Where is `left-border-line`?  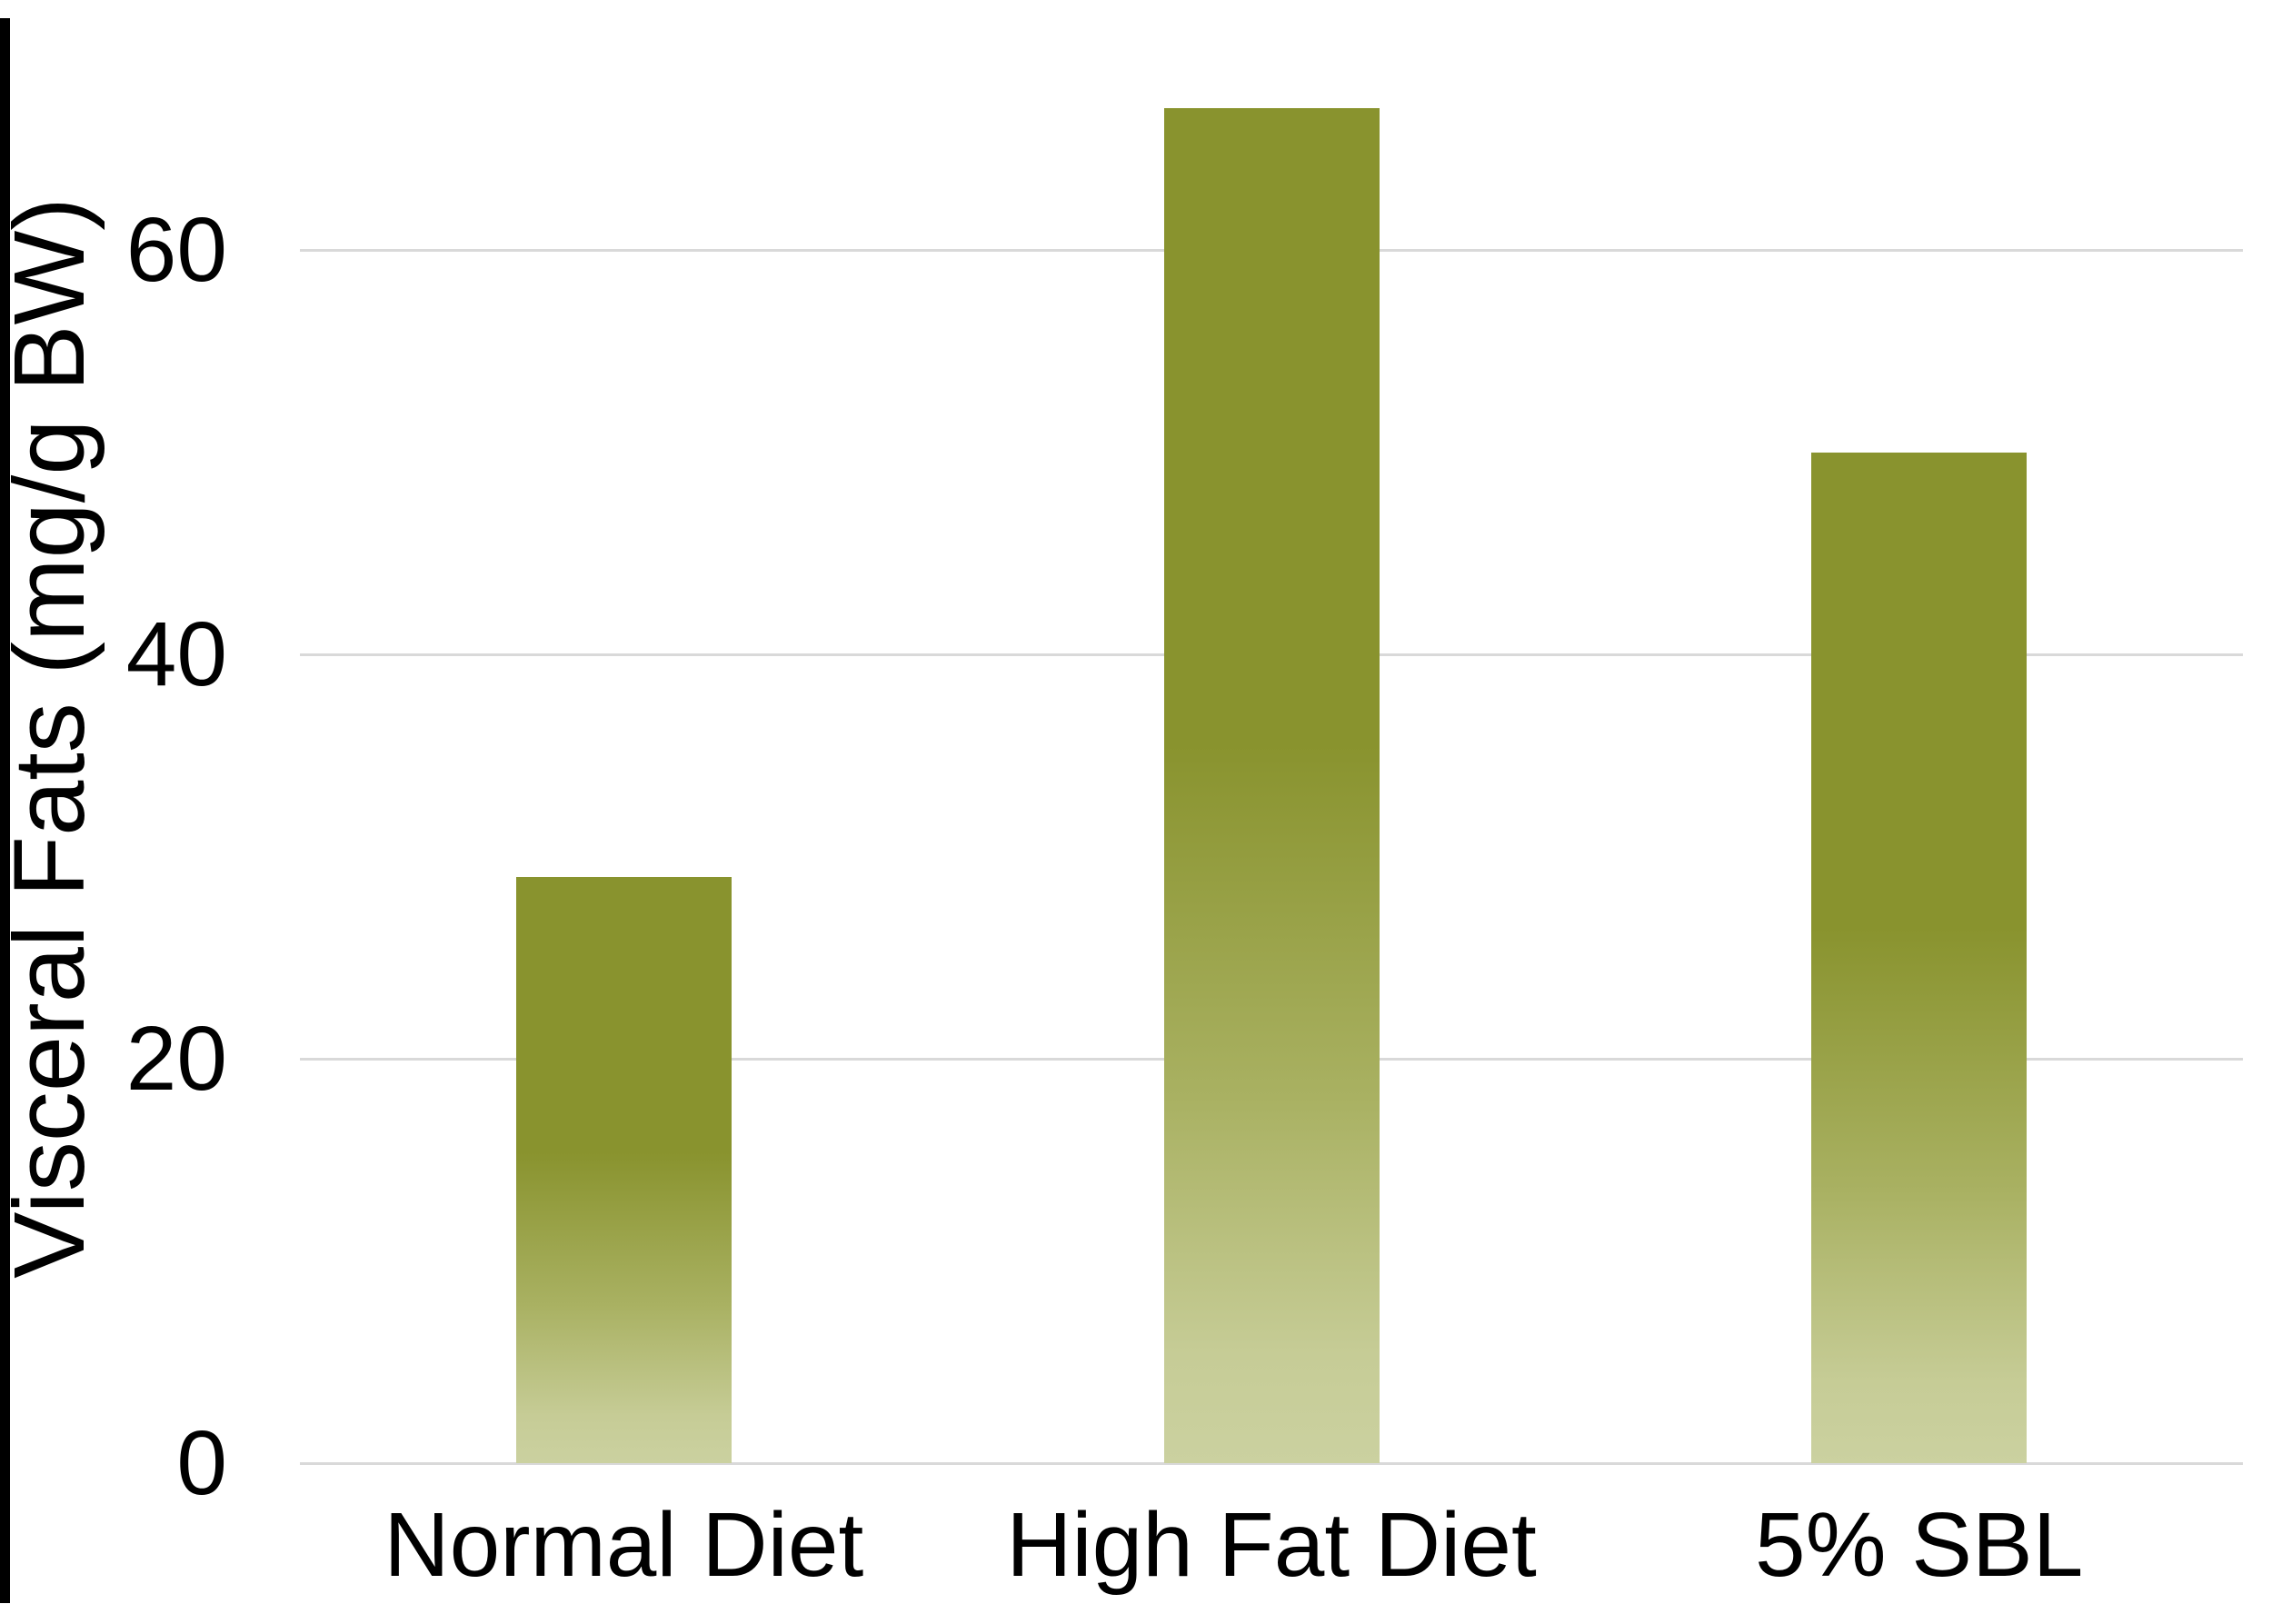 left-border-line is located at coordinates (5, 810).